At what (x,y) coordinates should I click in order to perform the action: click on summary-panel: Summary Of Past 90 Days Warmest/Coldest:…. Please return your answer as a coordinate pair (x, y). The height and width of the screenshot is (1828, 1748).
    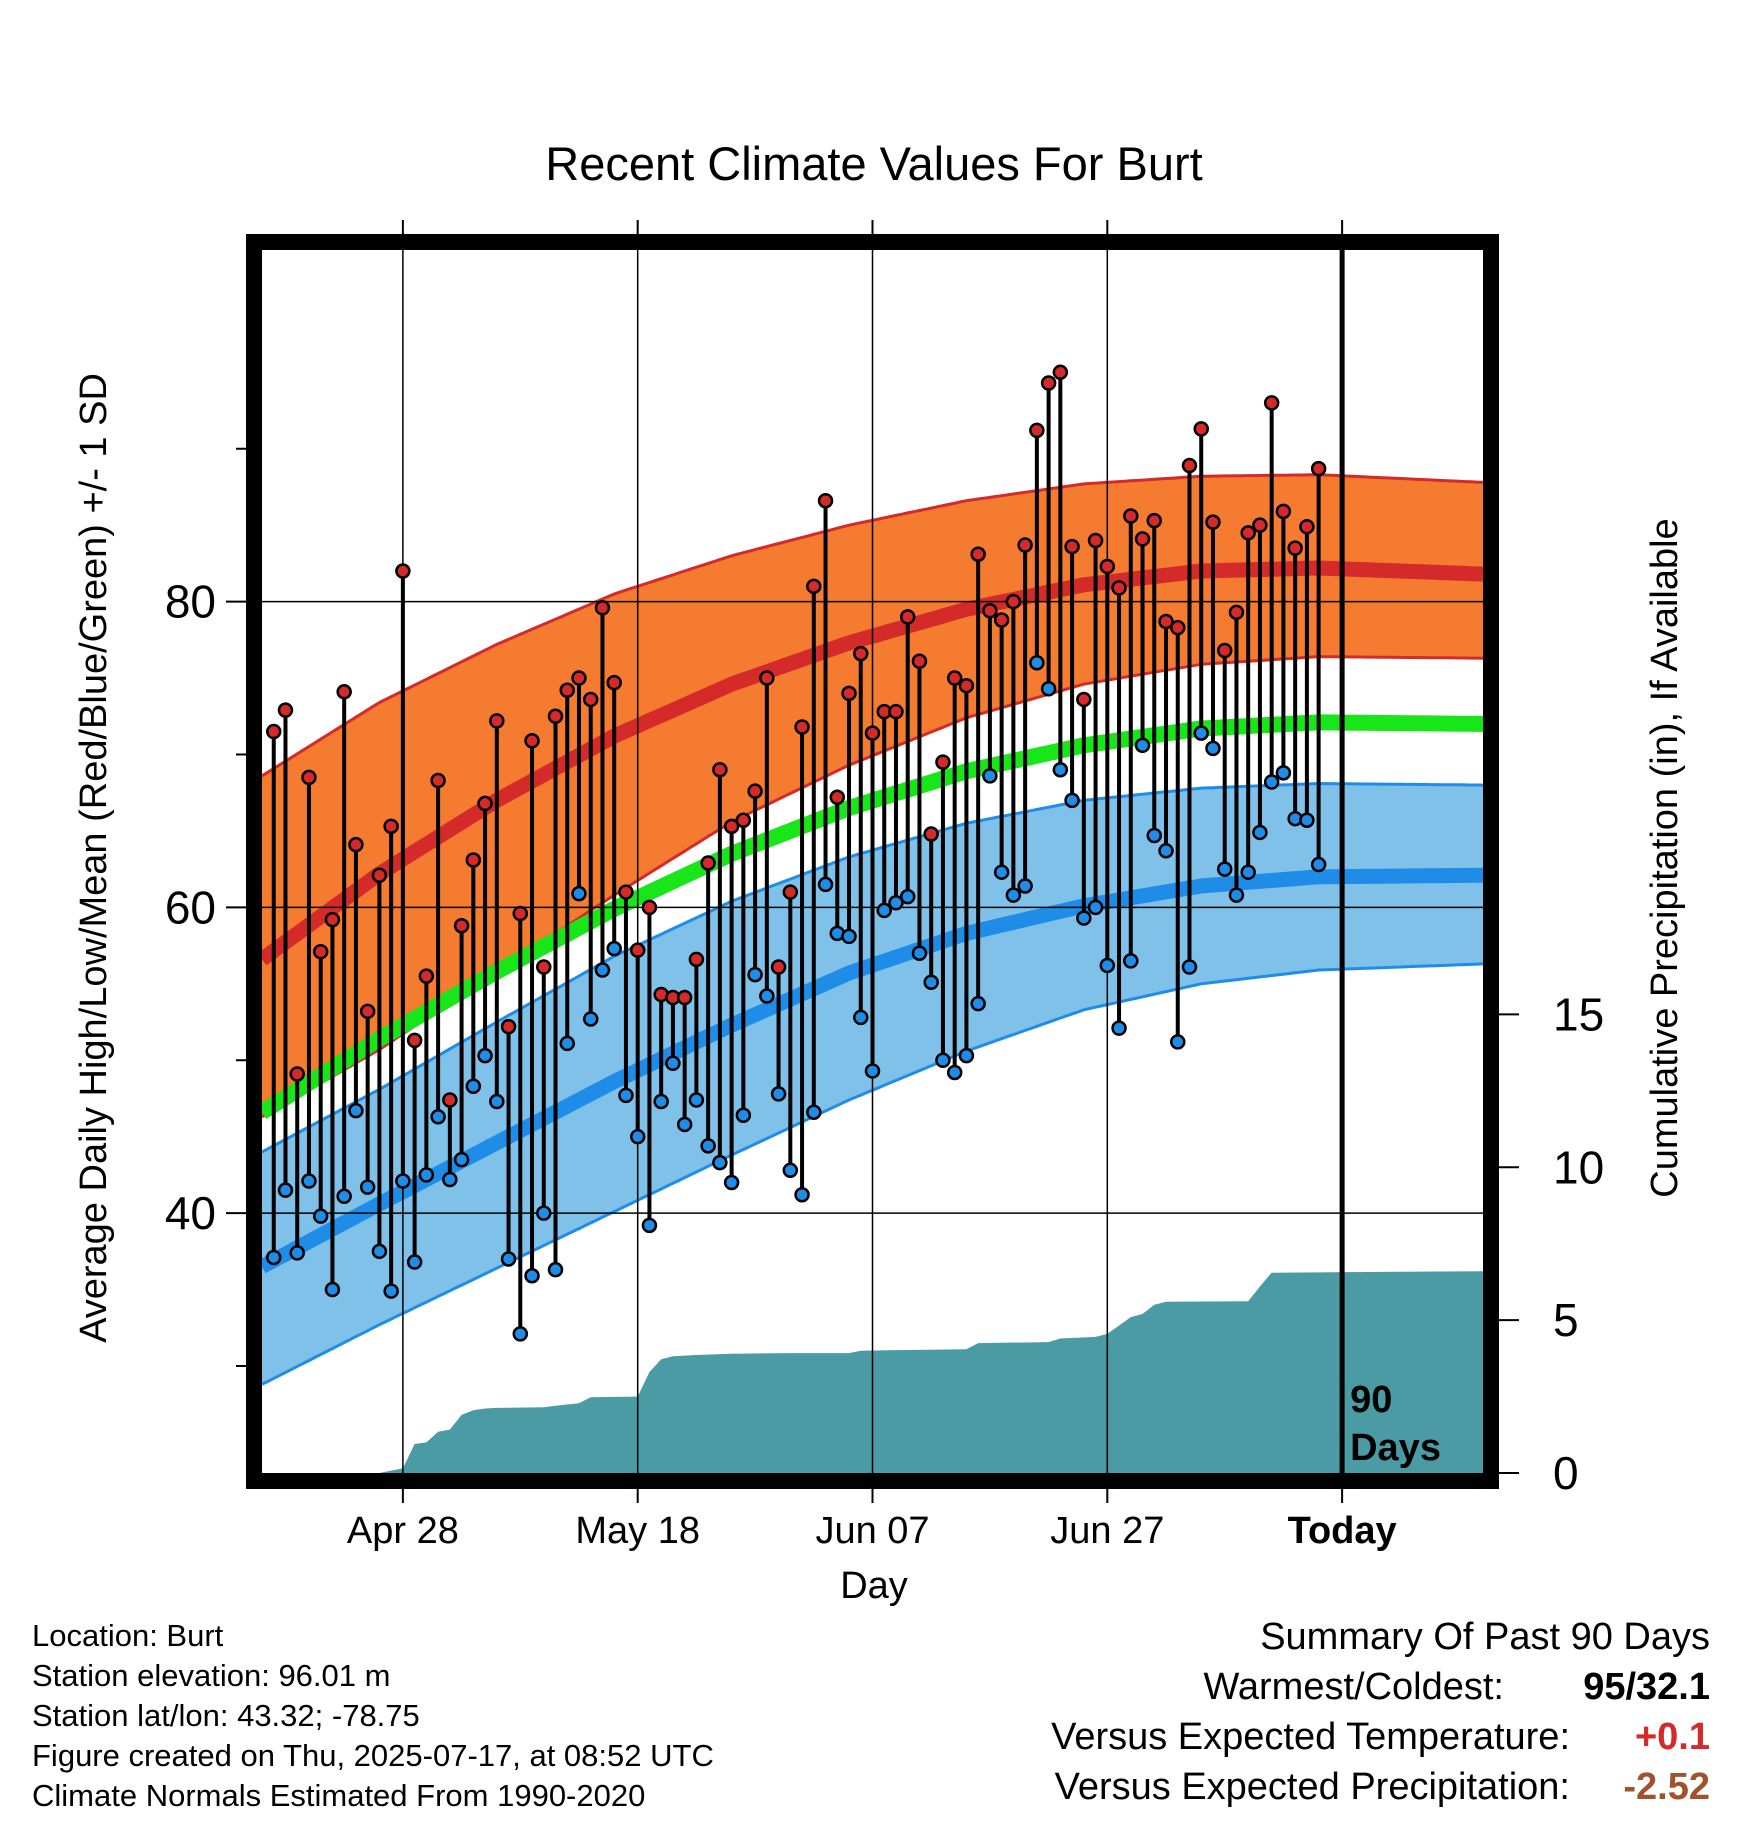
    Looking at the image, I should click on (1300, 1712).